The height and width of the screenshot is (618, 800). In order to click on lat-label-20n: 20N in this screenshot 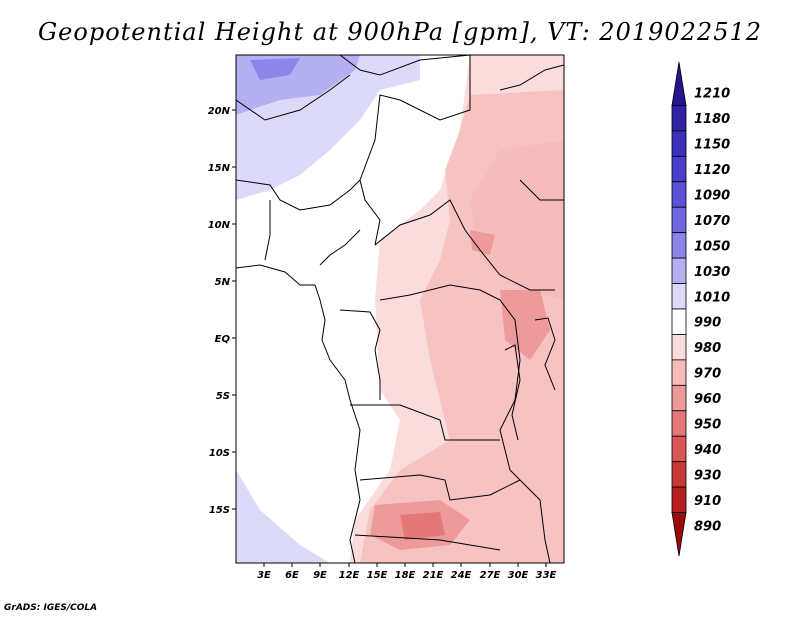, I will do `click(219, 111)`.